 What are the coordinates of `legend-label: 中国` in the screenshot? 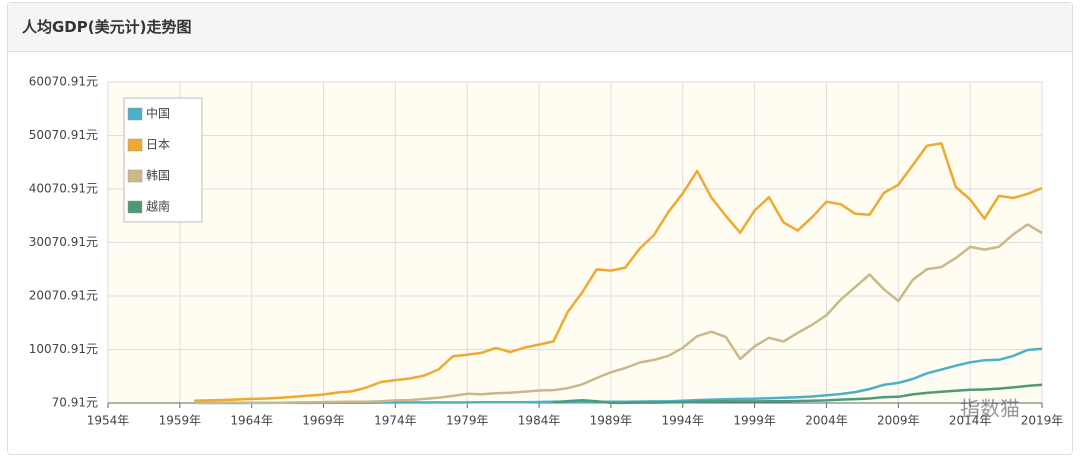 It's located at (158, 113).